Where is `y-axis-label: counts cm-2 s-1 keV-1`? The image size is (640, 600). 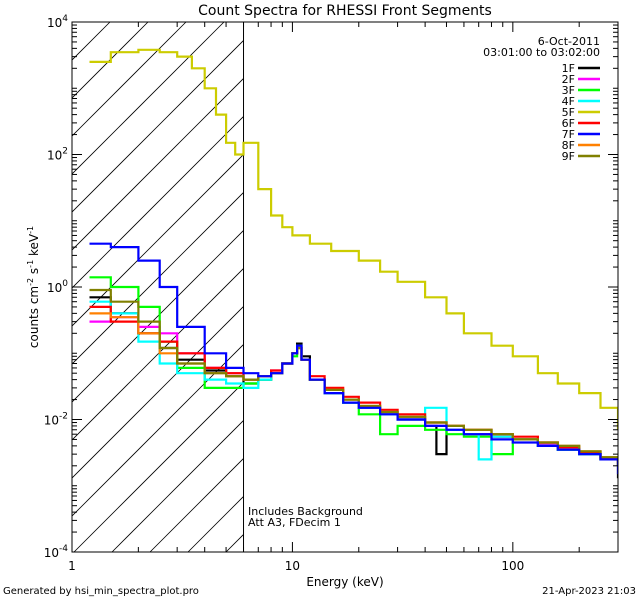 y-axis-label: counts cm-2 s-1 keV-1 is located at coordinates (33, 287).